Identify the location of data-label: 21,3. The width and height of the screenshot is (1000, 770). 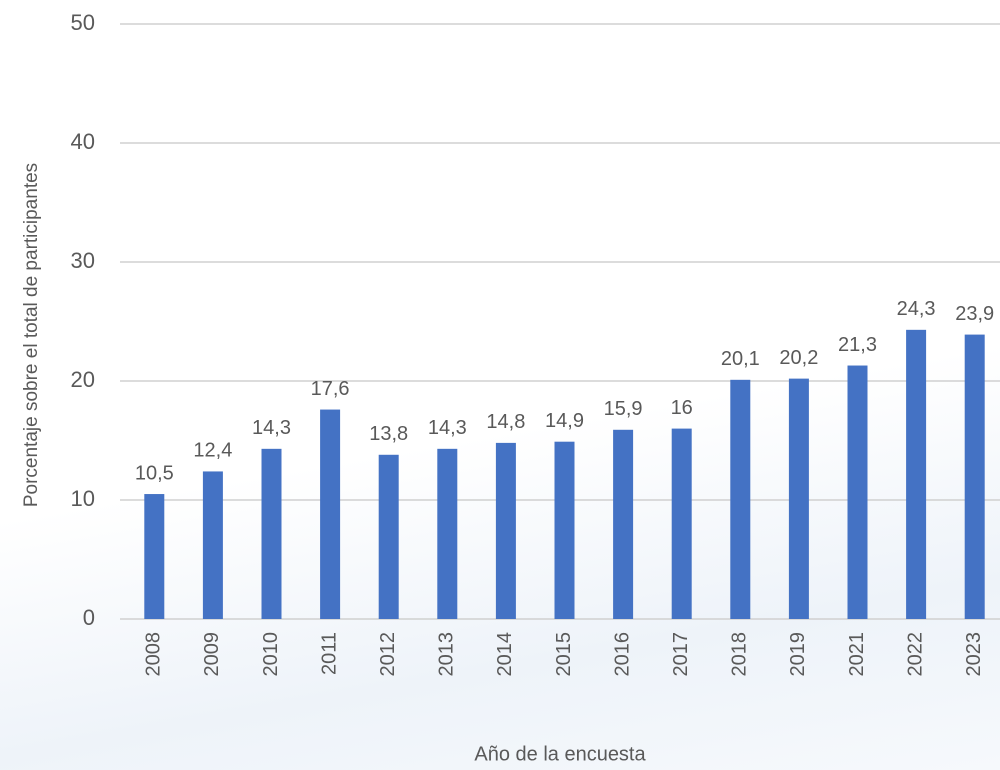
(857, 345).